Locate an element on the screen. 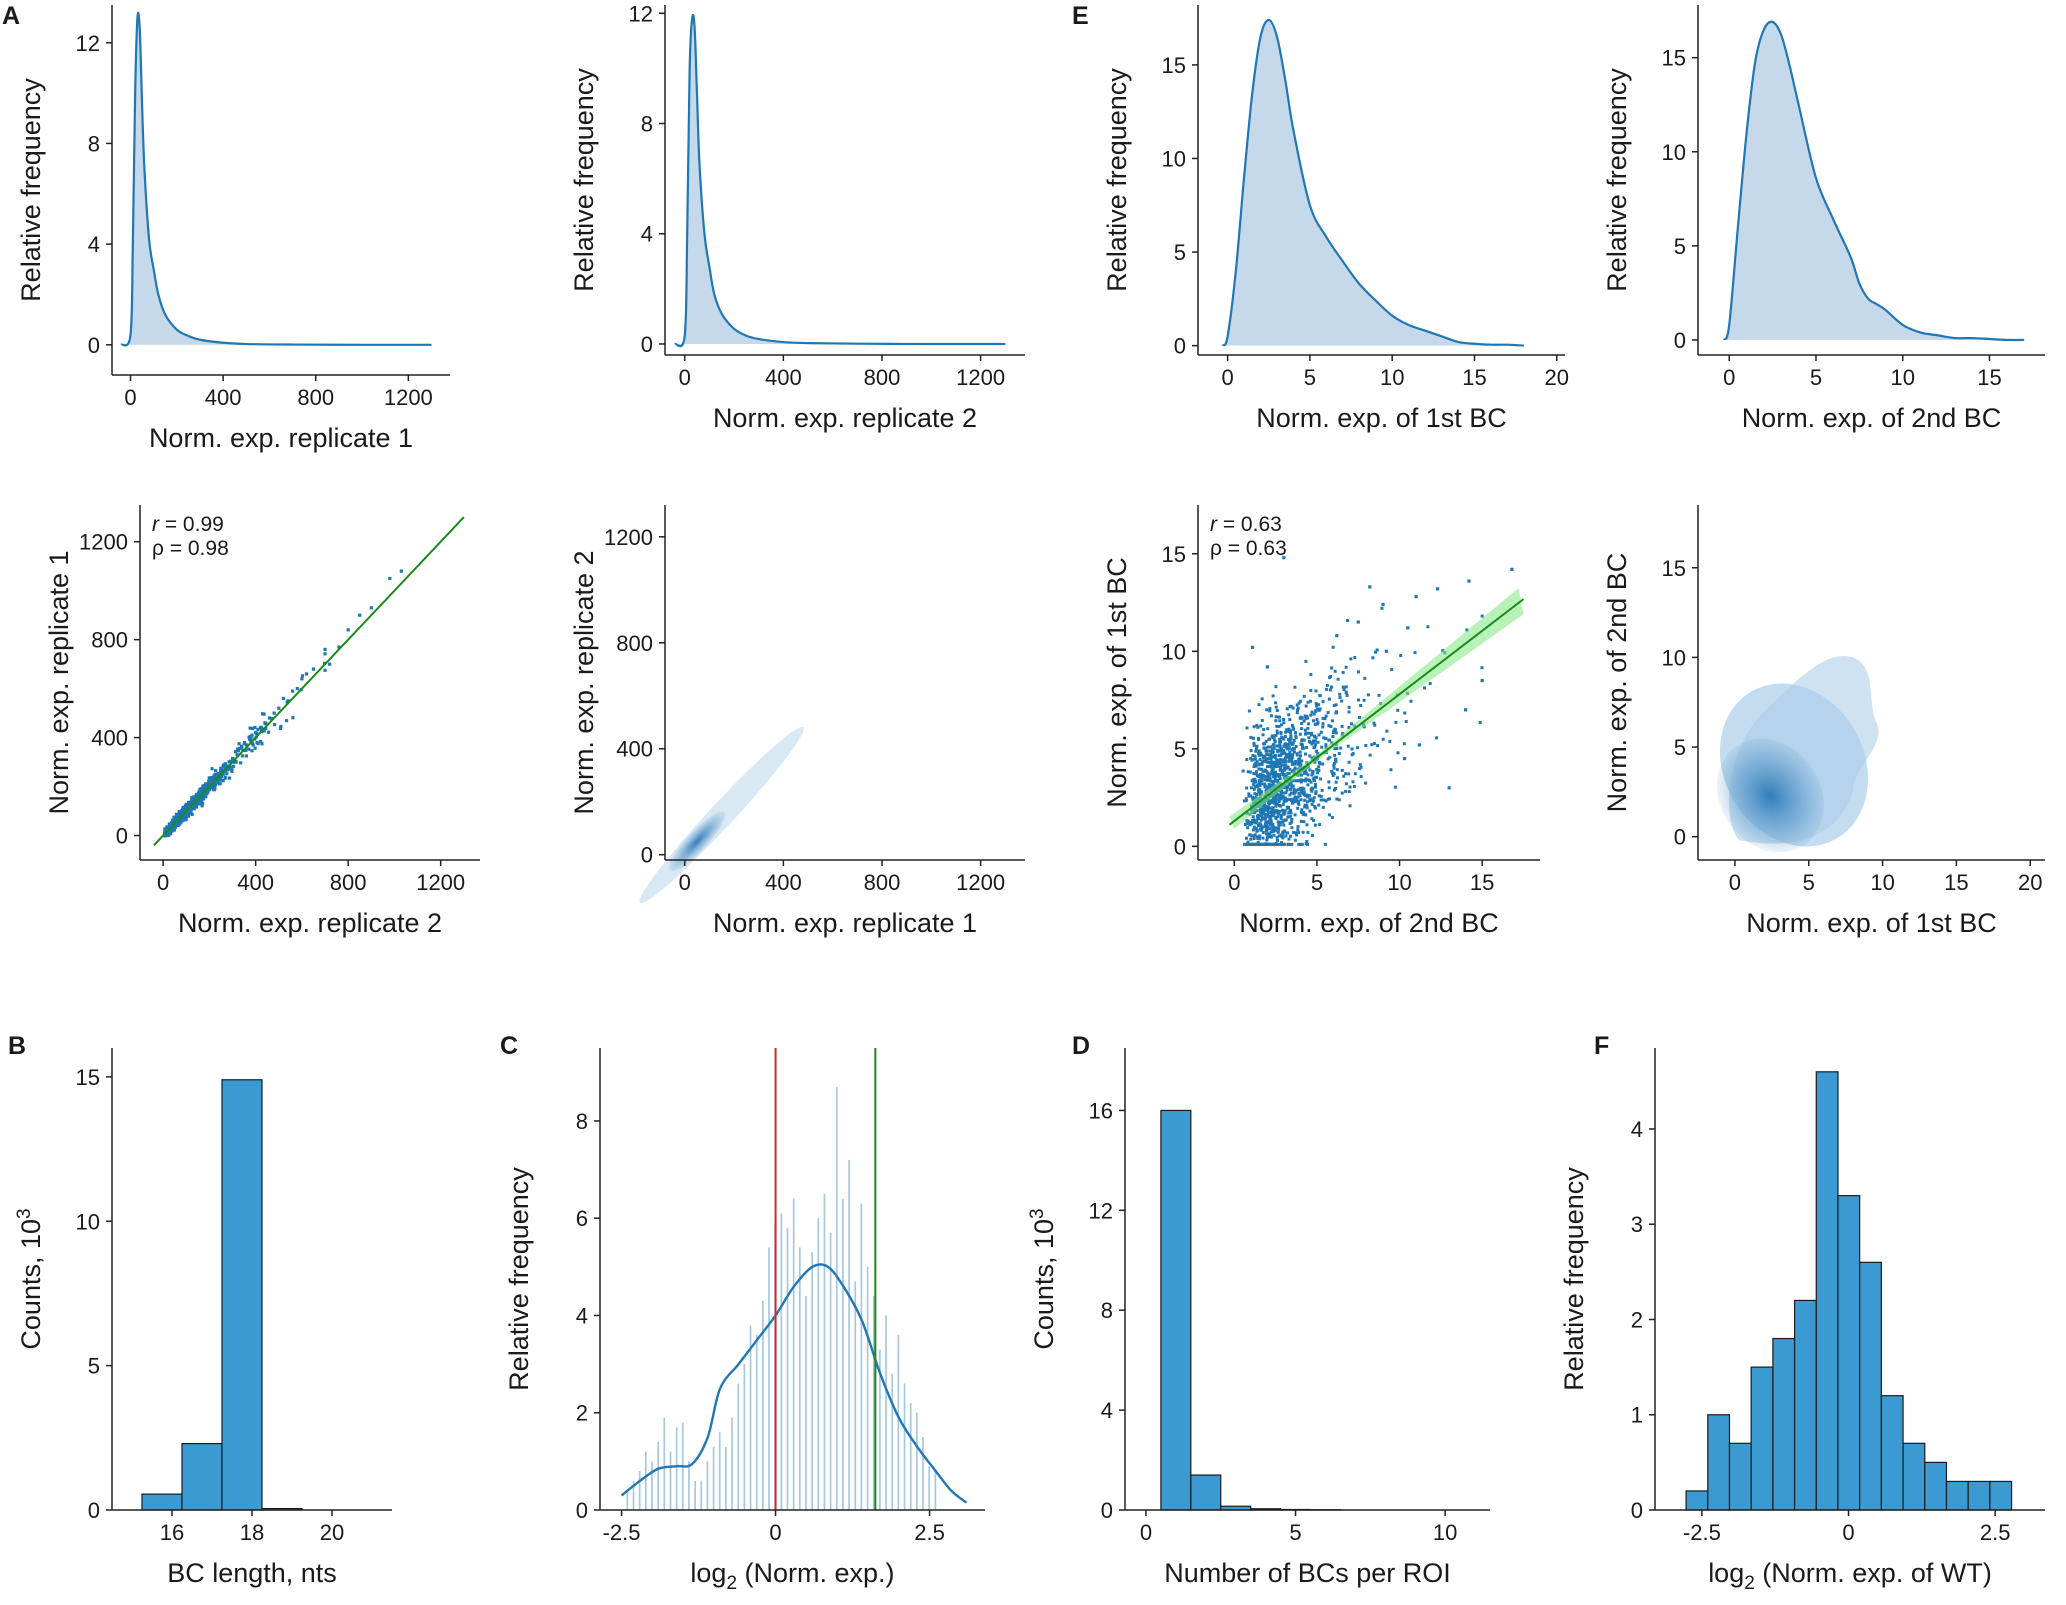  x-tick-label: 15 is located at coordinates (1956, 882).